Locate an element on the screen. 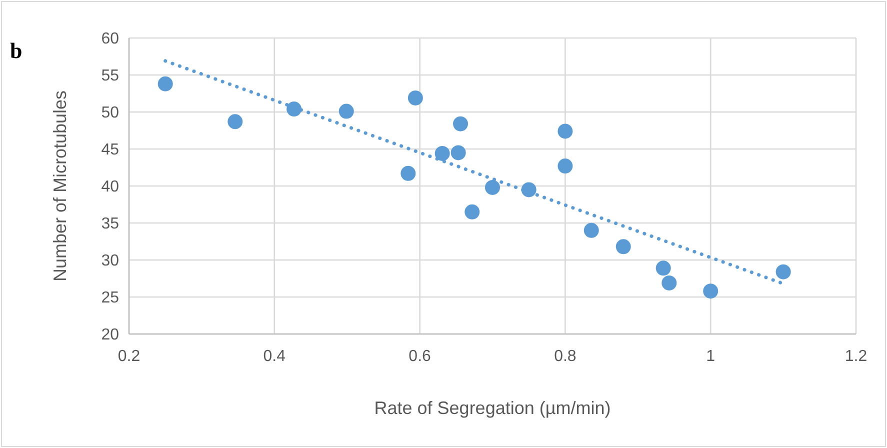 This screenshot has height=448, width=887. x-tick-label: 0.8 is located at coordinates (565, 356).